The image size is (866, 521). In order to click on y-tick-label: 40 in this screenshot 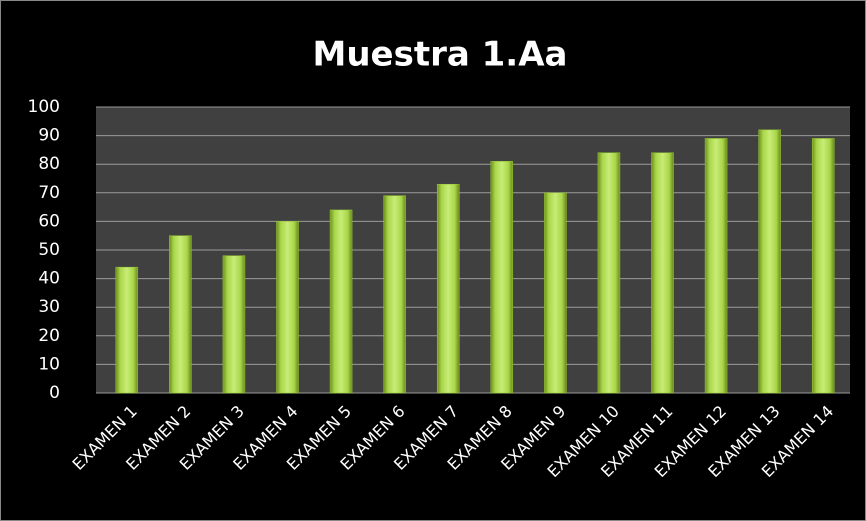, I will do `click(49, 279)`.